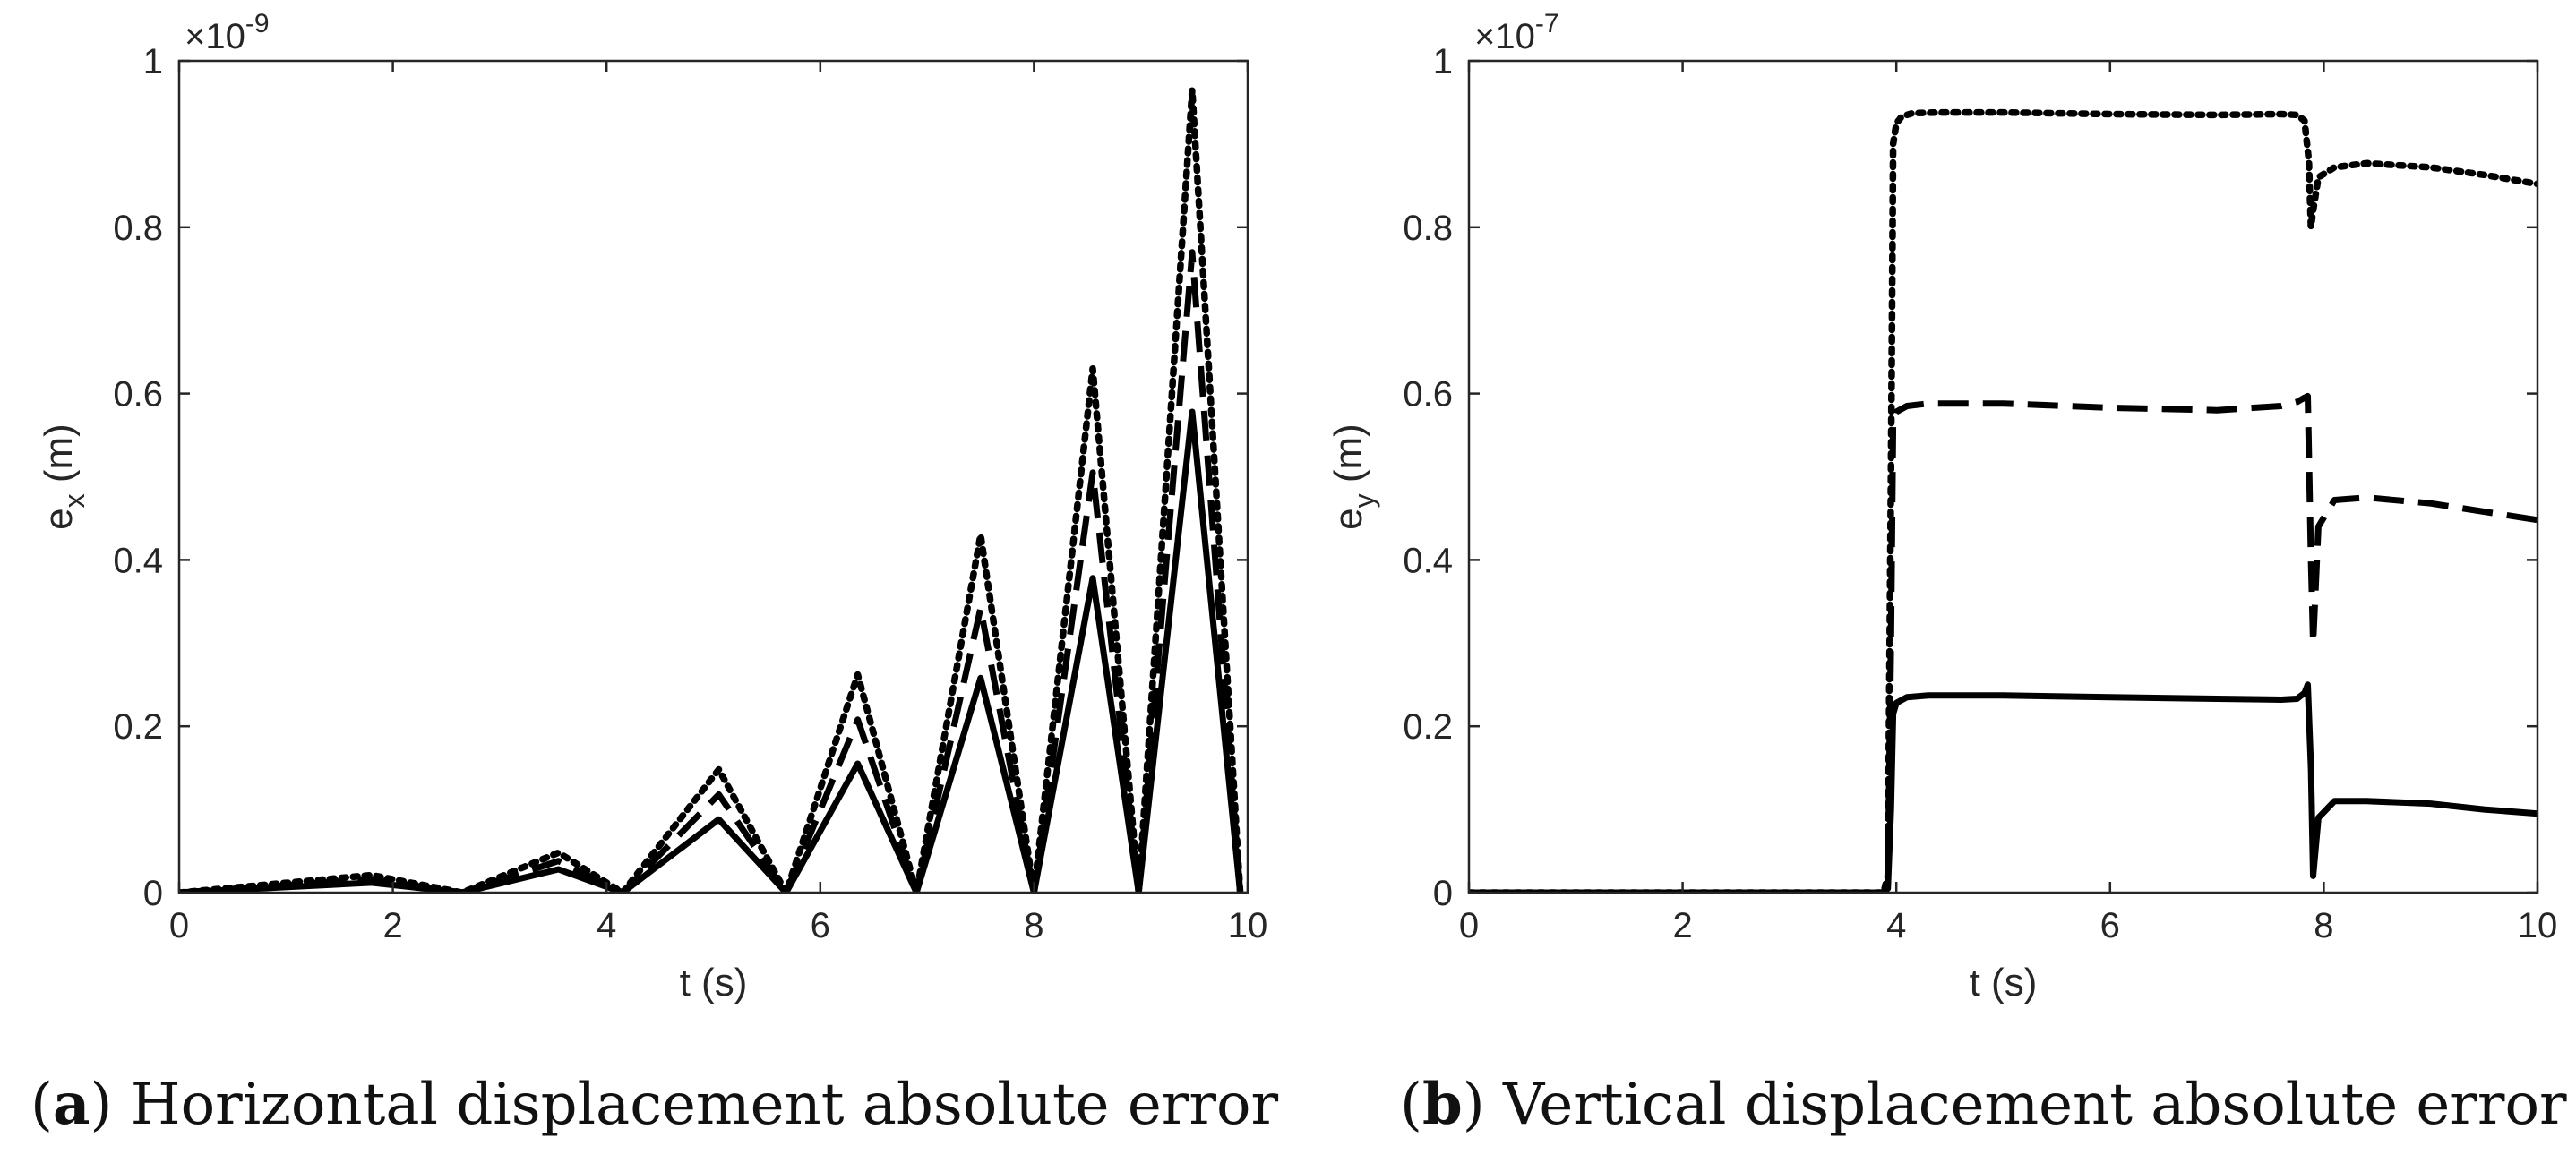 The image size is (2576, 1163). Describe the element at coordinates (227, 32) in the screenshot. I see `axis-exponent-label: ×10⁻⁹` at that location.